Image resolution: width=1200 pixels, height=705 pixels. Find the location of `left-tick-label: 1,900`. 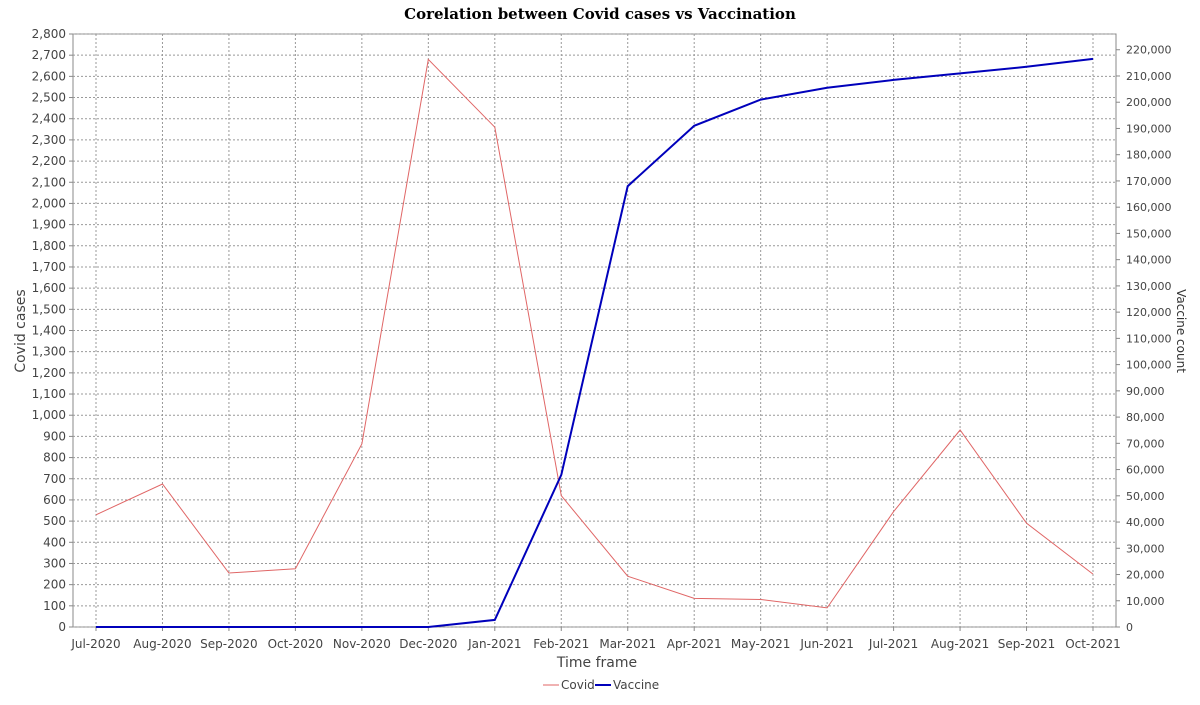

left-tick-label: 1,900 is located at coordinates (49, 225).